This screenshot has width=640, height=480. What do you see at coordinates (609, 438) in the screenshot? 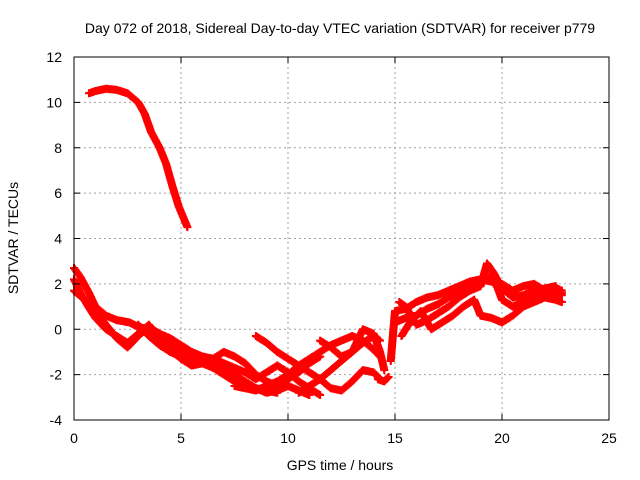
I see `x-tick-label: 25` at bounding box center [609, 438].